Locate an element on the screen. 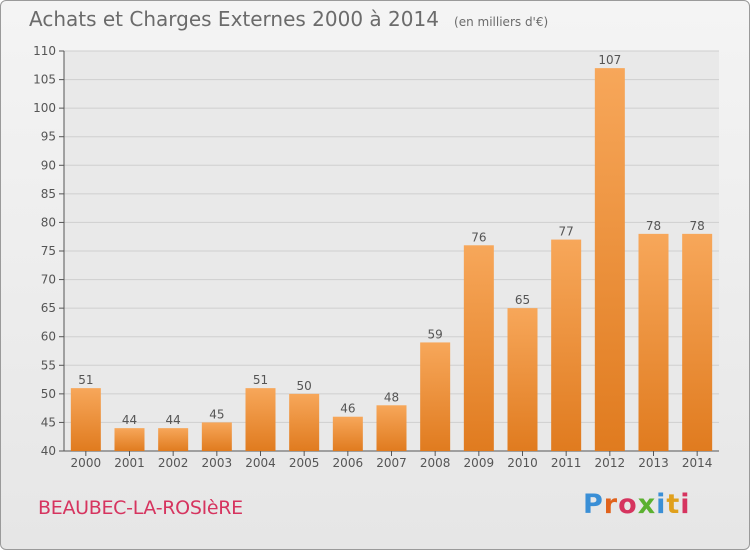  y-tick-label: 55 is located at coordinates (48, 365).